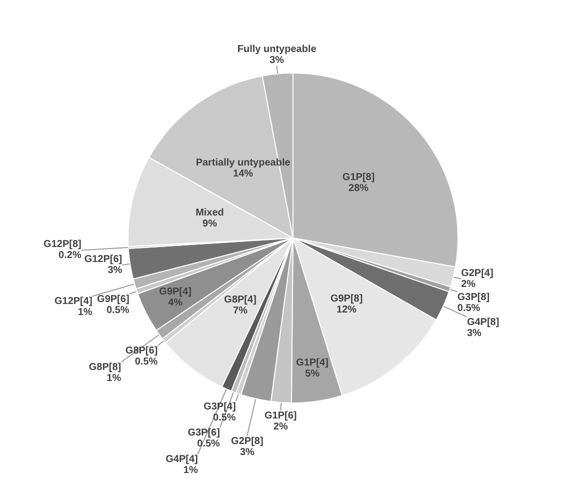  I want to click on slice-label: G12P[6], so click(103, 260).